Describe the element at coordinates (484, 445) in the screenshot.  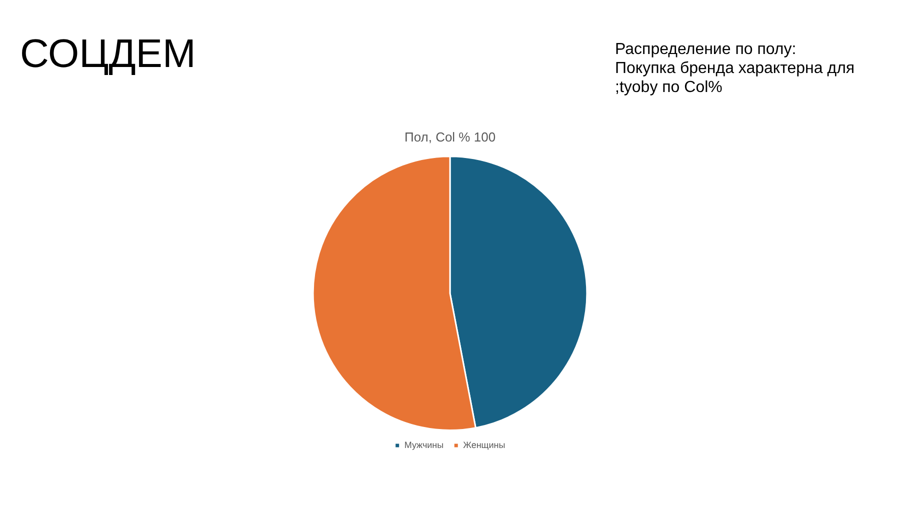
I see `legend-label: Женщины` at that location.